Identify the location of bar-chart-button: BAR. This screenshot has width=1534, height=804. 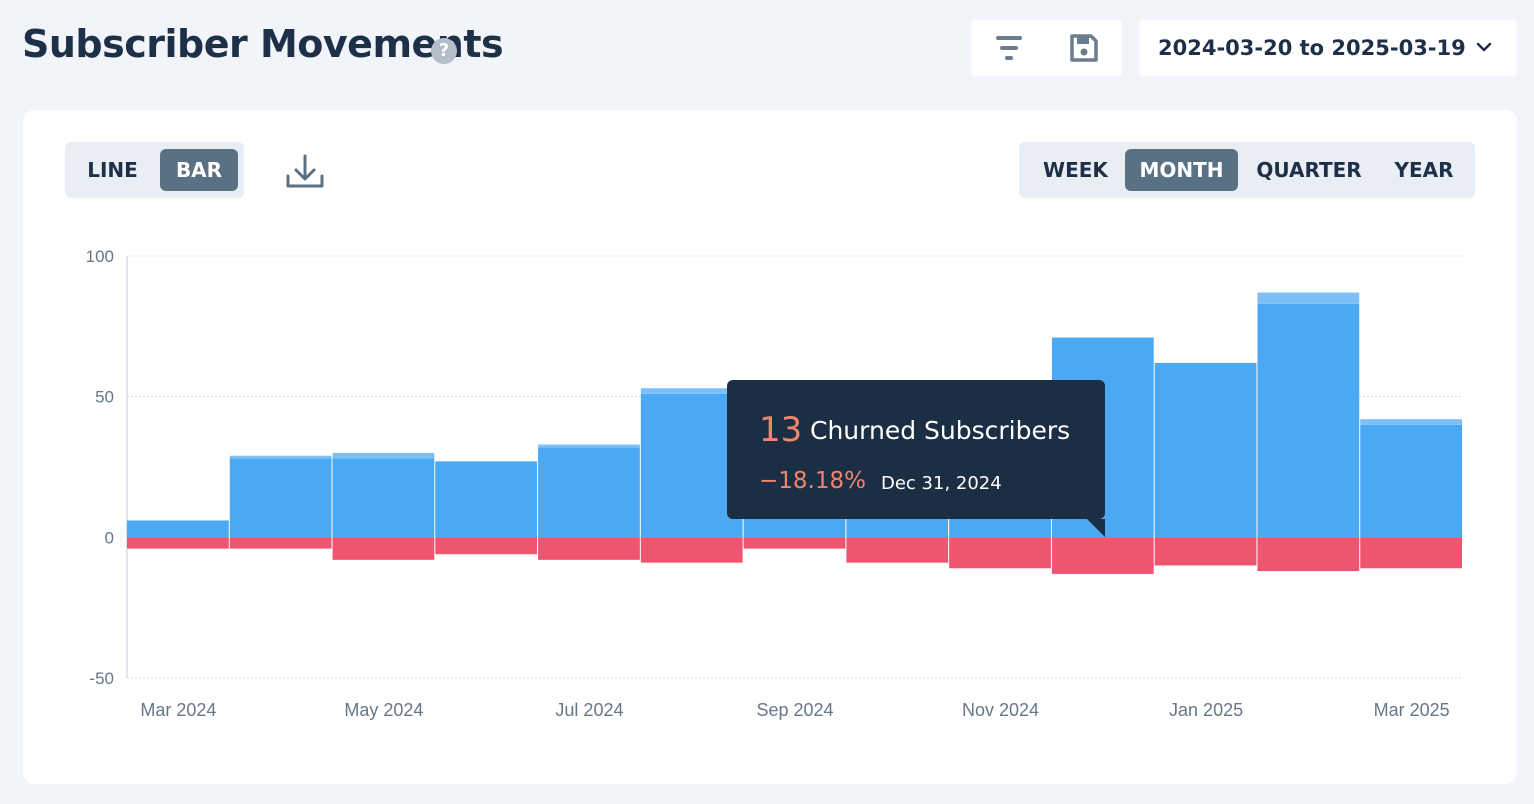
(199, 170).